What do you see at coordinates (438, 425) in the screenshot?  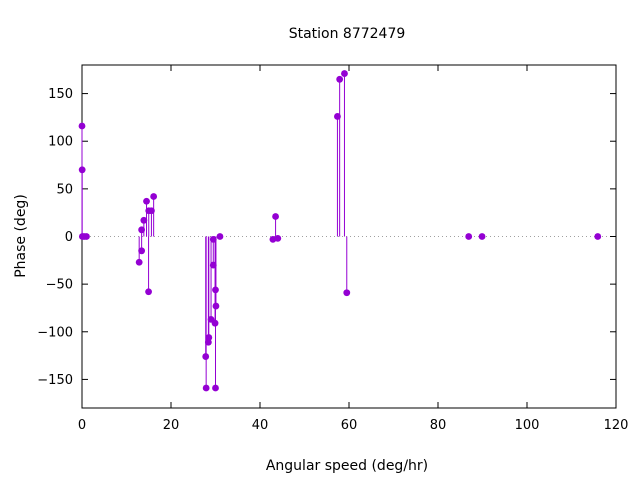 I see `x-tick-label: 80` at bounding box center [438, 425].